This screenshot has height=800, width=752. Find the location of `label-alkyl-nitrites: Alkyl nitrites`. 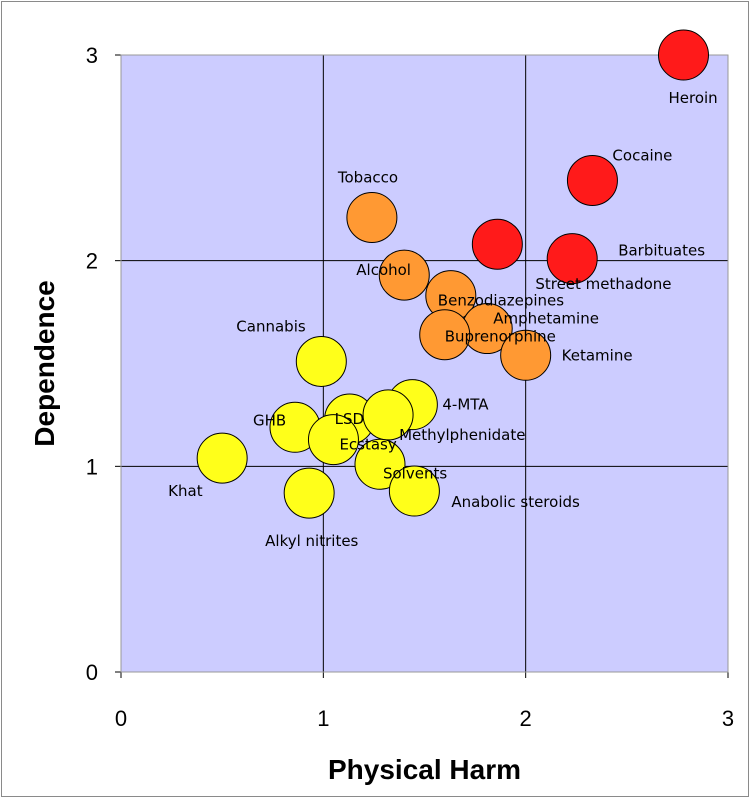

label-alkyl-nitrites: Alkyl nitrites is located at coordinates (311, 541).